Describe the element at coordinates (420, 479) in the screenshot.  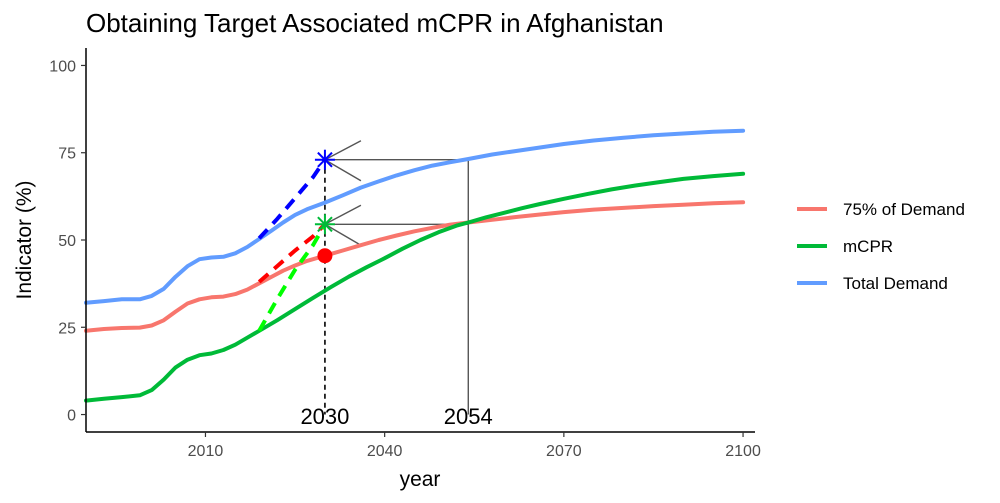
I see `x-axis-title: year` at that location.